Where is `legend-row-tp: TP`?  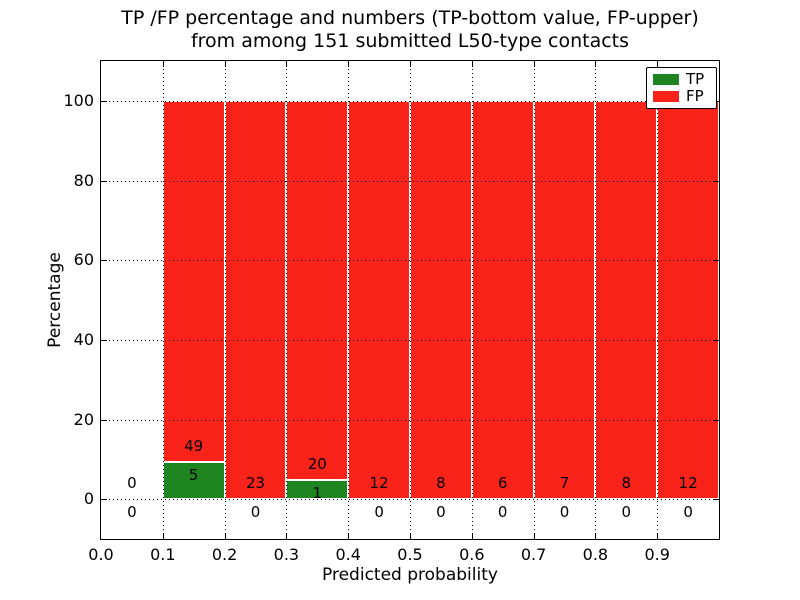
legend-row-tp: TP is located at coordinates (681, 79).